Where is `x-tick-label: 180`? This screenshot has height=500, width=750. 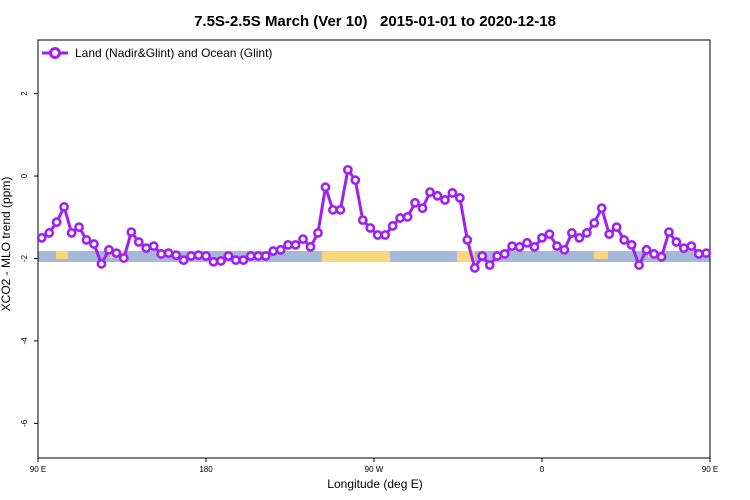
x-tick-label: 180 is located at coordinates (206, 469).